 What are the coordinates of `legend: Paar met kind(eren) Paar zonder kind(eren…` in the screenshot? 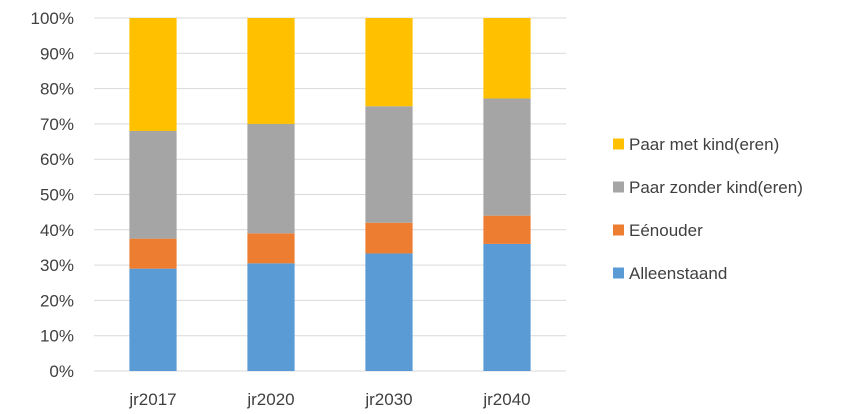 It's located at (708, 209).